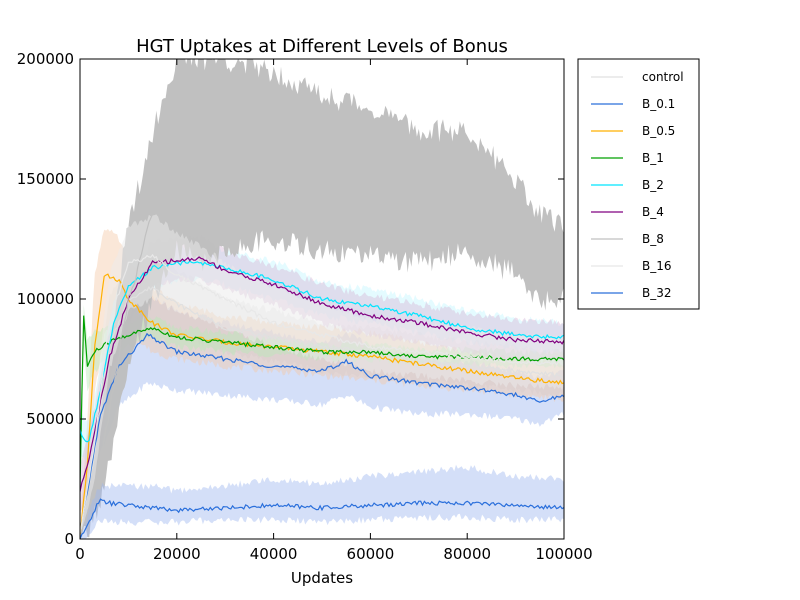 Image resolution: width=800 pixels, height=600 pixels. What do you see at coordinates (467, 554) in the screenshot?
I see `x-tick-label: 80000` at bounding box center [467, 554].